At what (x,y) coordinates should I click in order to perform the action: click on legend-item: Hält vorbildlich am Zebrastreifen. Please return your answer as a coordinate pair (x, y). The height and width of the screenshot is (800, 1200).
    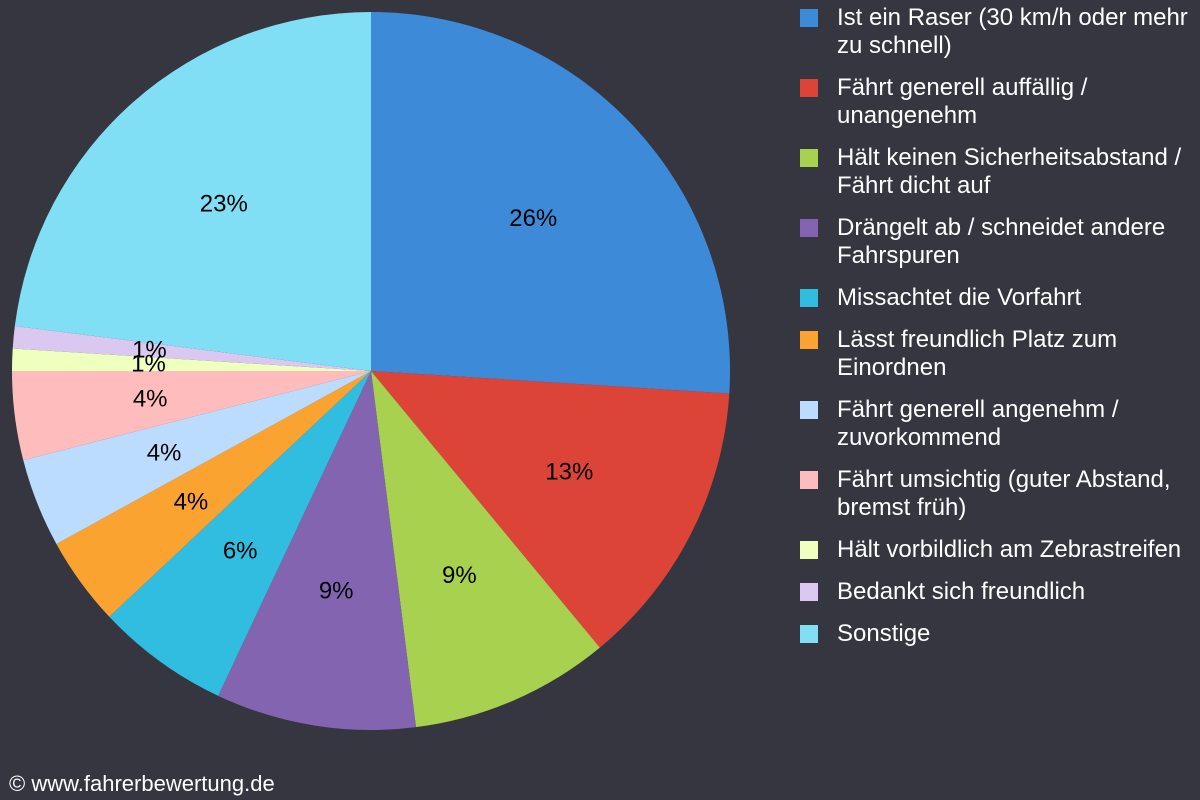
    Looking at the image, I should click on (998, 550).